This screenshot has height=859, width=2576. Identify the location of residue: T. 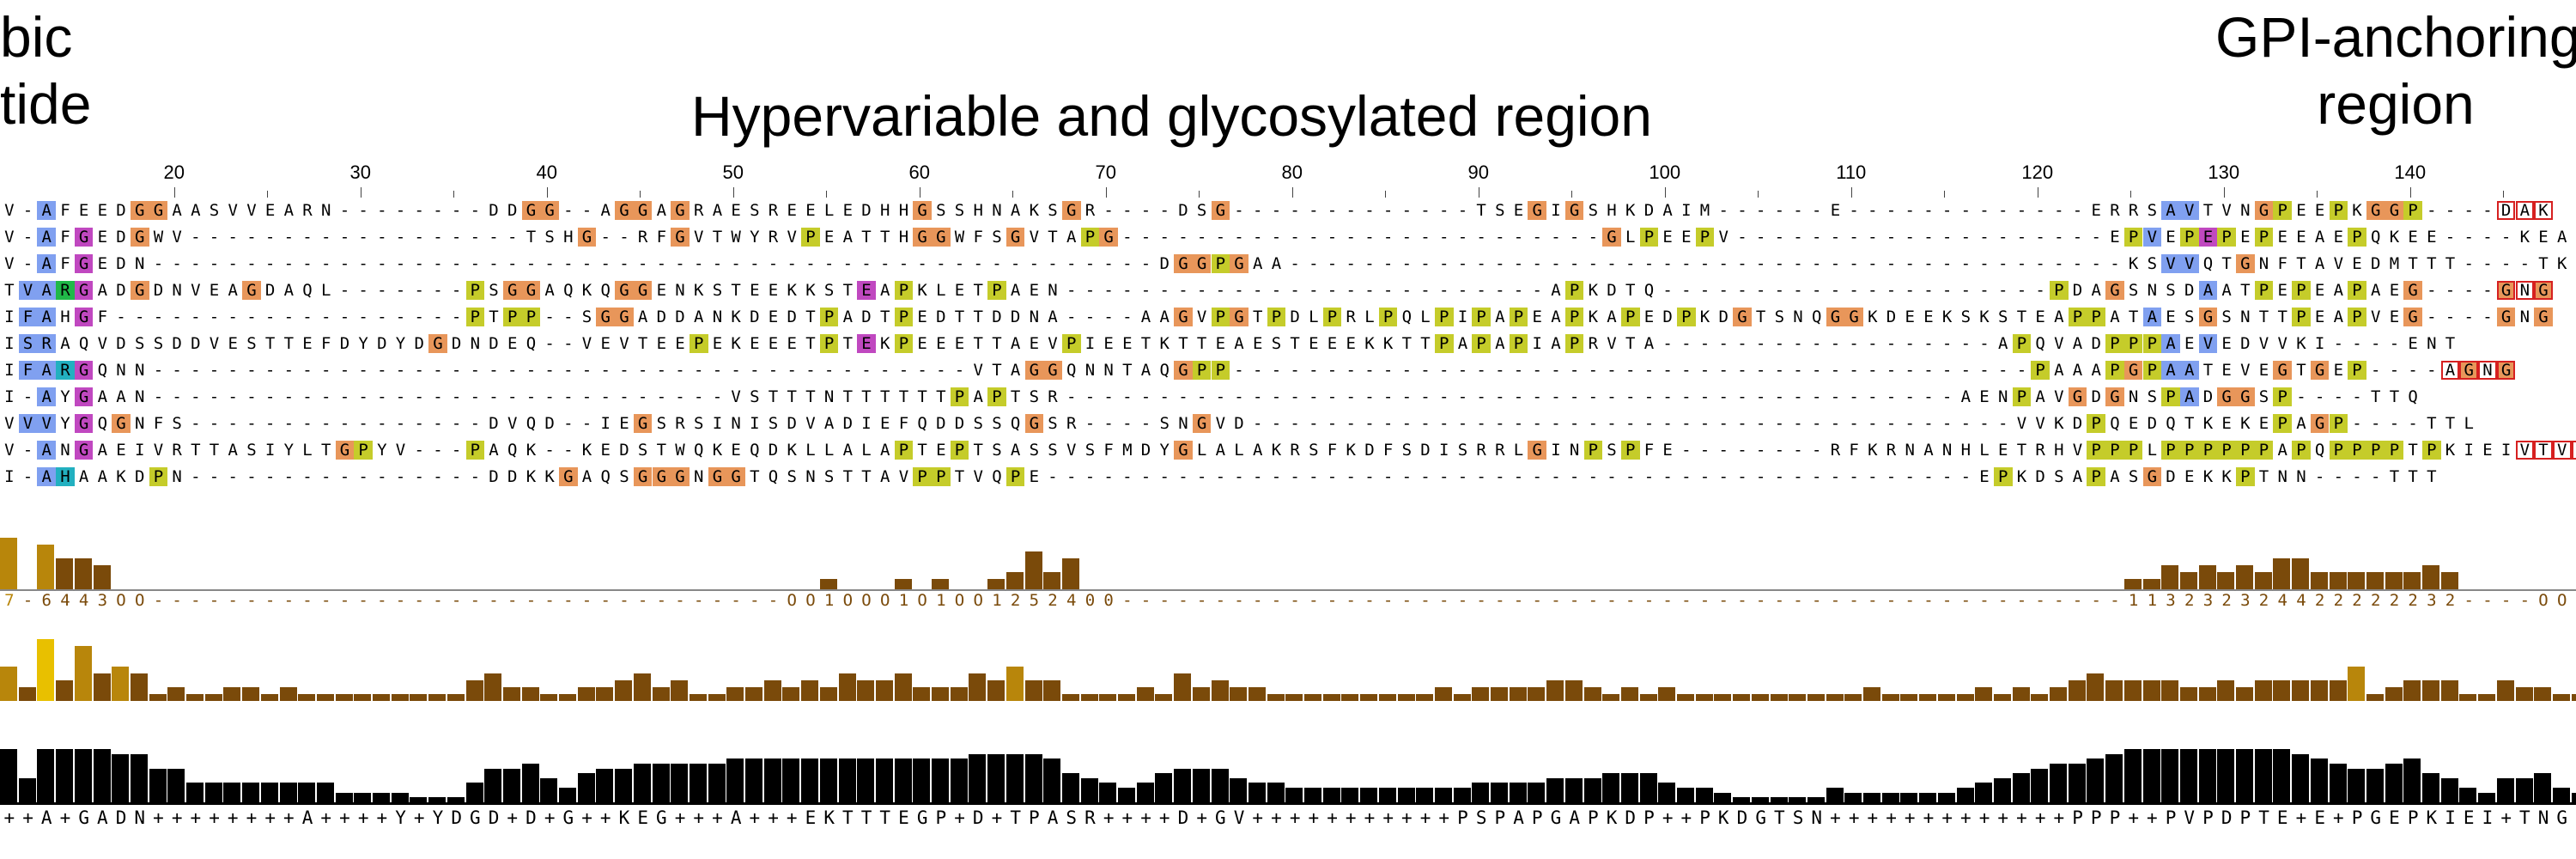
(2450, 343).